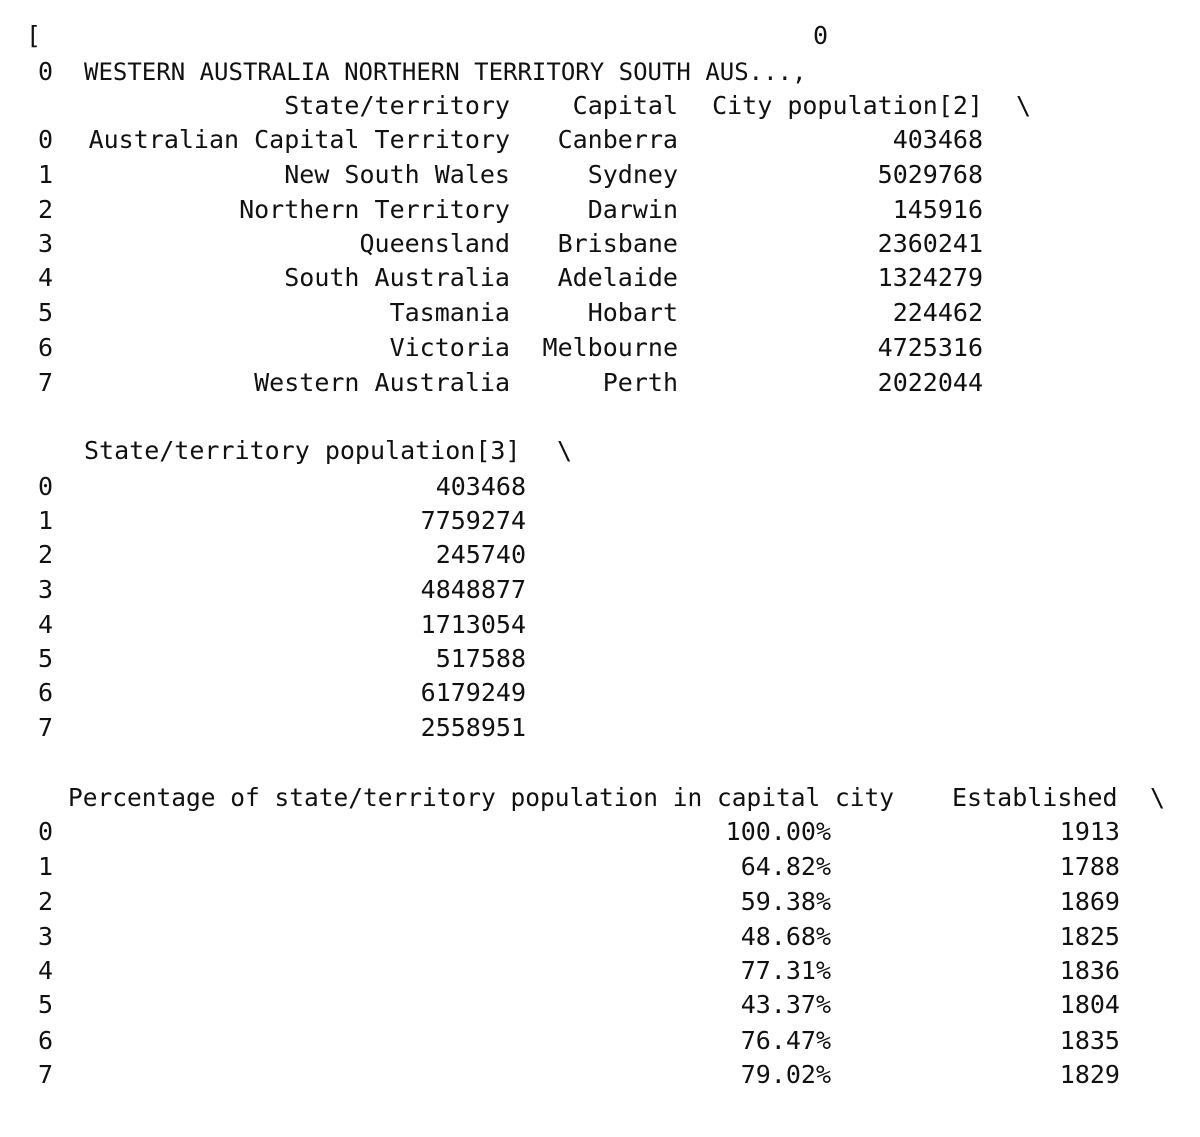 Image resolution: width=1200 pixels, height=1137 pixels. Describe the element at coordinates (473, 727) in the screenshot. I see `cell-state-population: 2558951` at that location.